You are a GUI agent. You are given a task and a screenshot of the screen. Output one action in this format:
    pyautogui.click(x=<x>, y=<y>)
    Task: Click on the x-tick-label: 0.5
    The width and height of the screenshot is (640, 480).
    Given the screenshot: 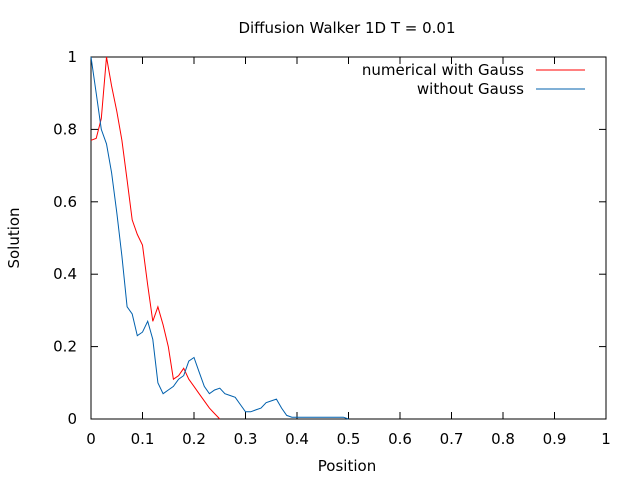 What is the action you would take?
    pyautogui.click(x=349, y=439)
    